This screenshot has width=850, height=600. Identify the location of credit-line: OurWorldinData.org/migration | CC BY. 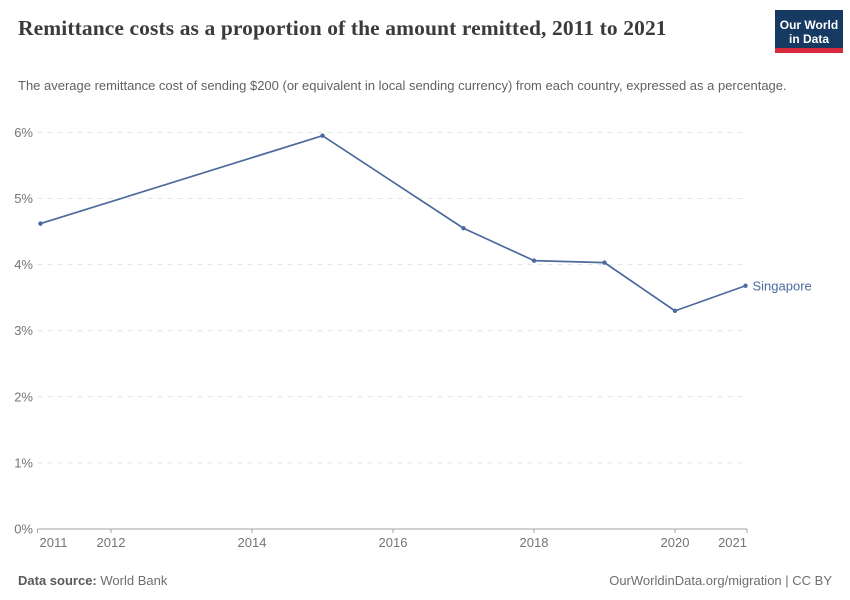
(720, 580).